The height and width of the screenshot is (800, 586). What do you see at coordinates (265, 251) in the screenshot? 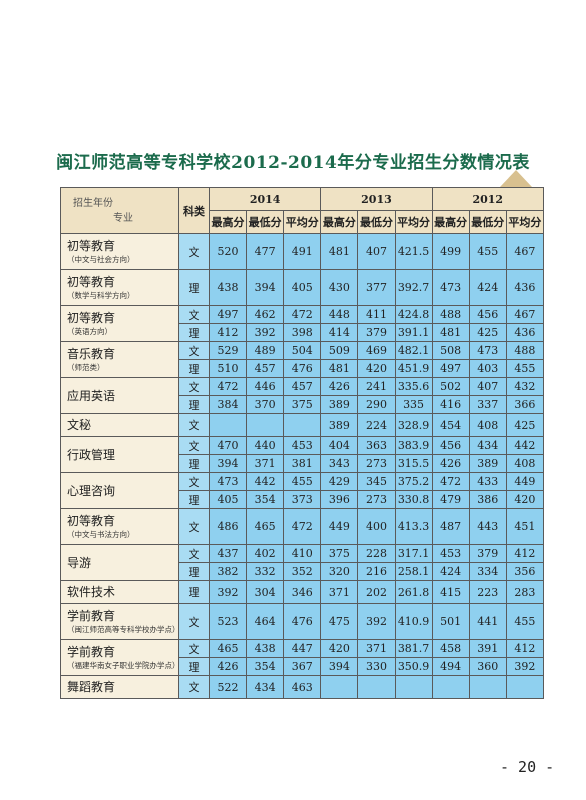
I see `score-cell: 477` at bounding box center [265, 251].